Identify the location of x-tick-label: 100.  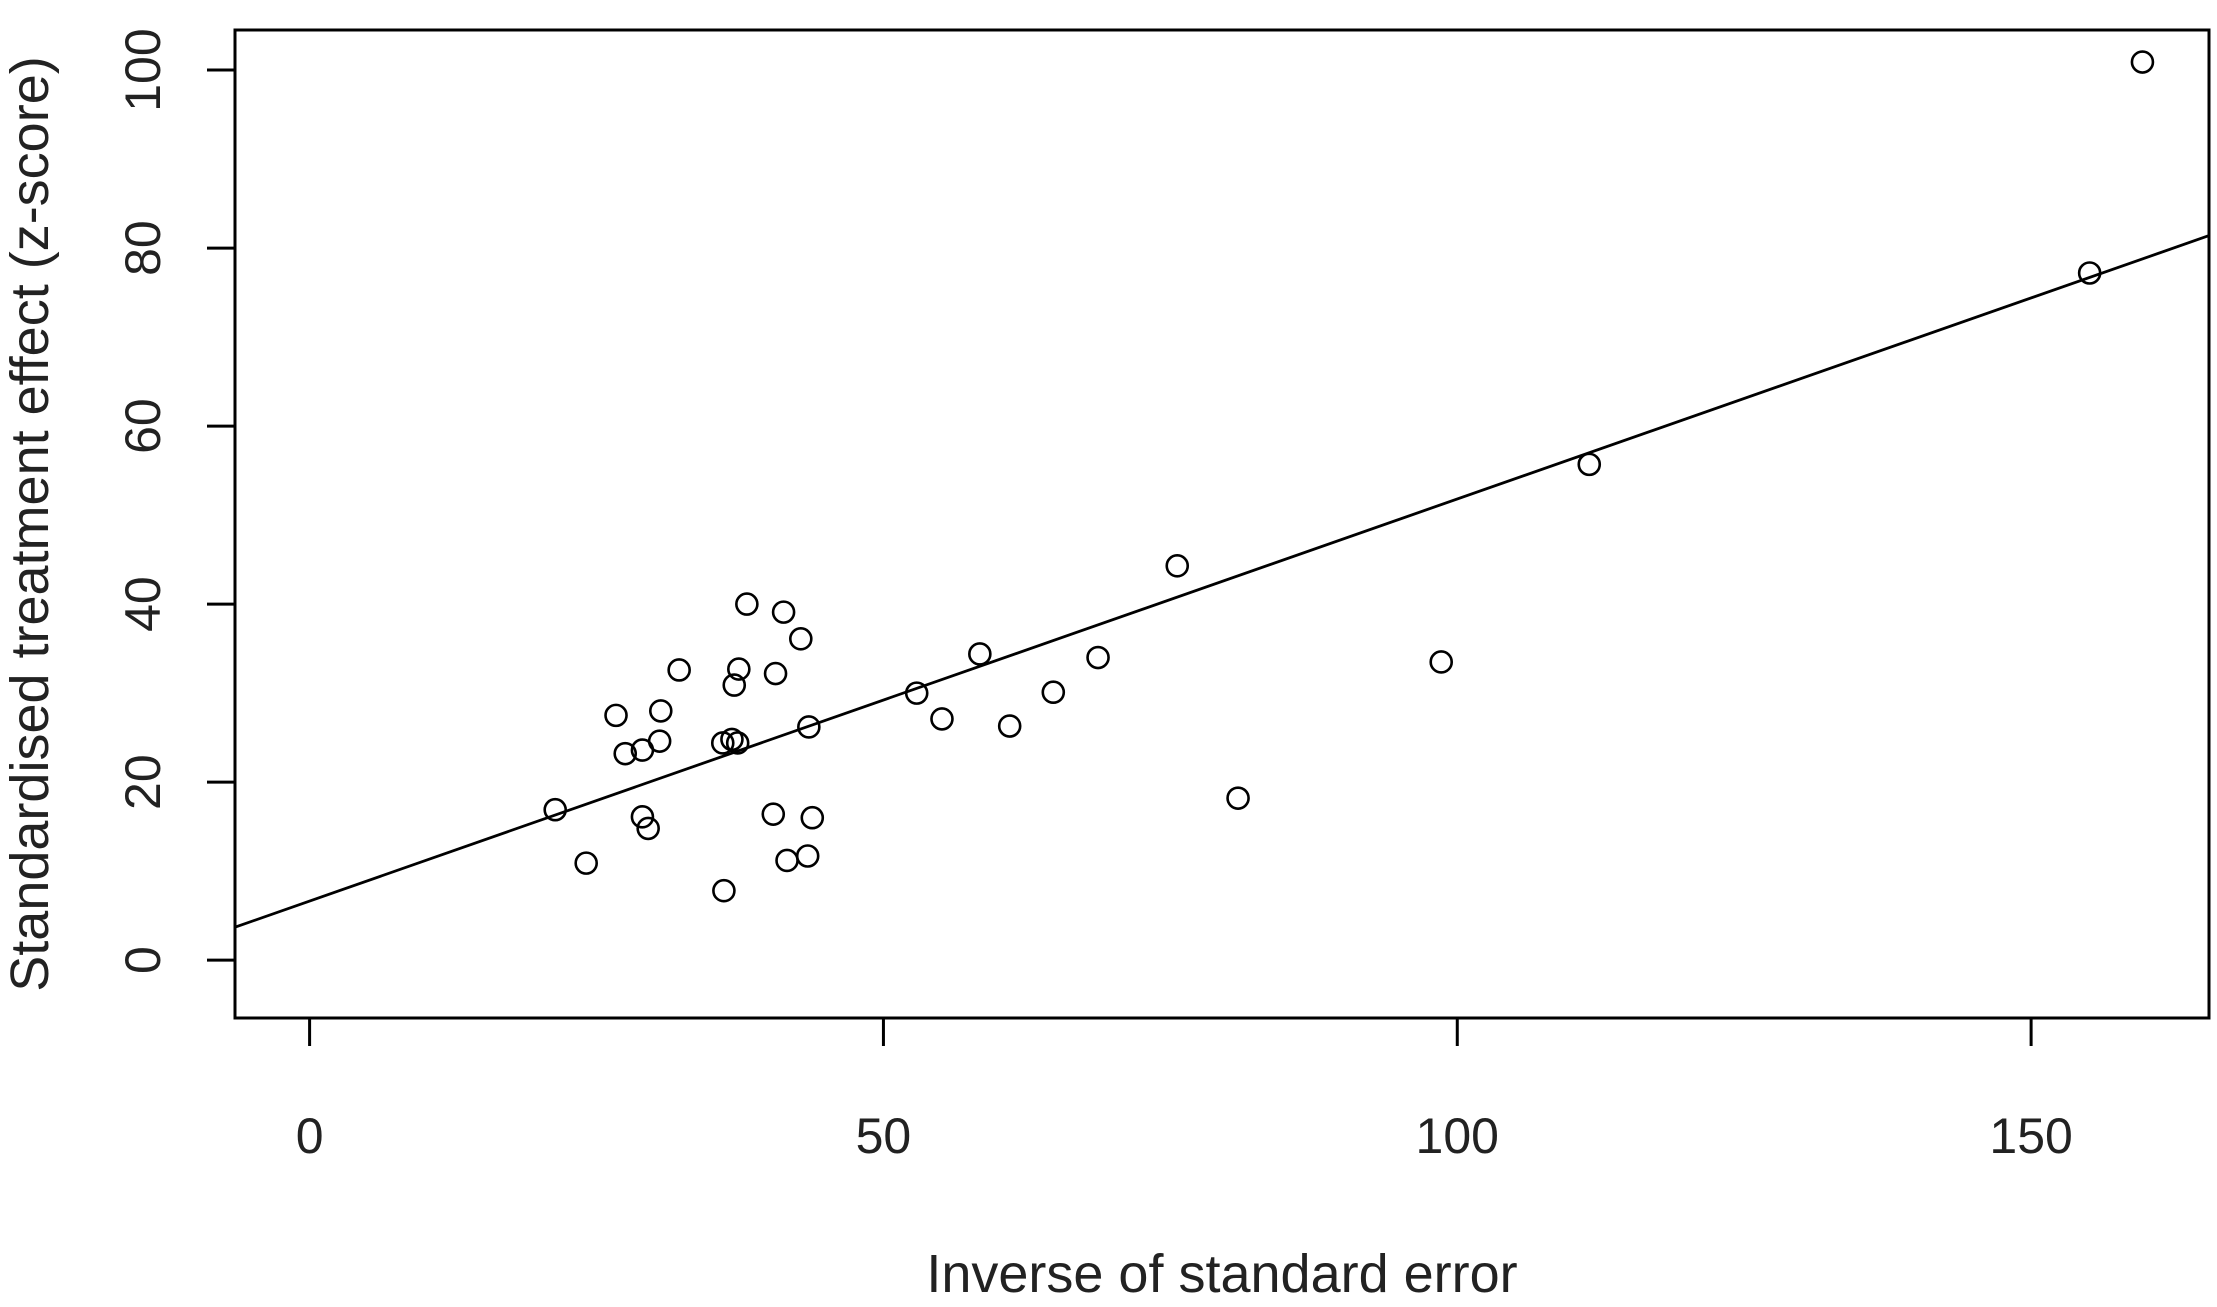
(1457, 1136).